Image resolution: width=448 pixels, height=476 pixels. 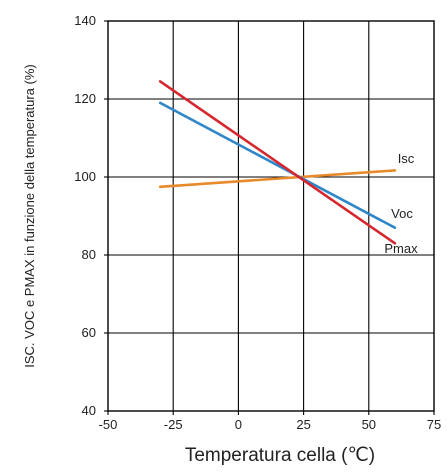 I want to click on y-tick-label: 60, so click(x=89, y=332).